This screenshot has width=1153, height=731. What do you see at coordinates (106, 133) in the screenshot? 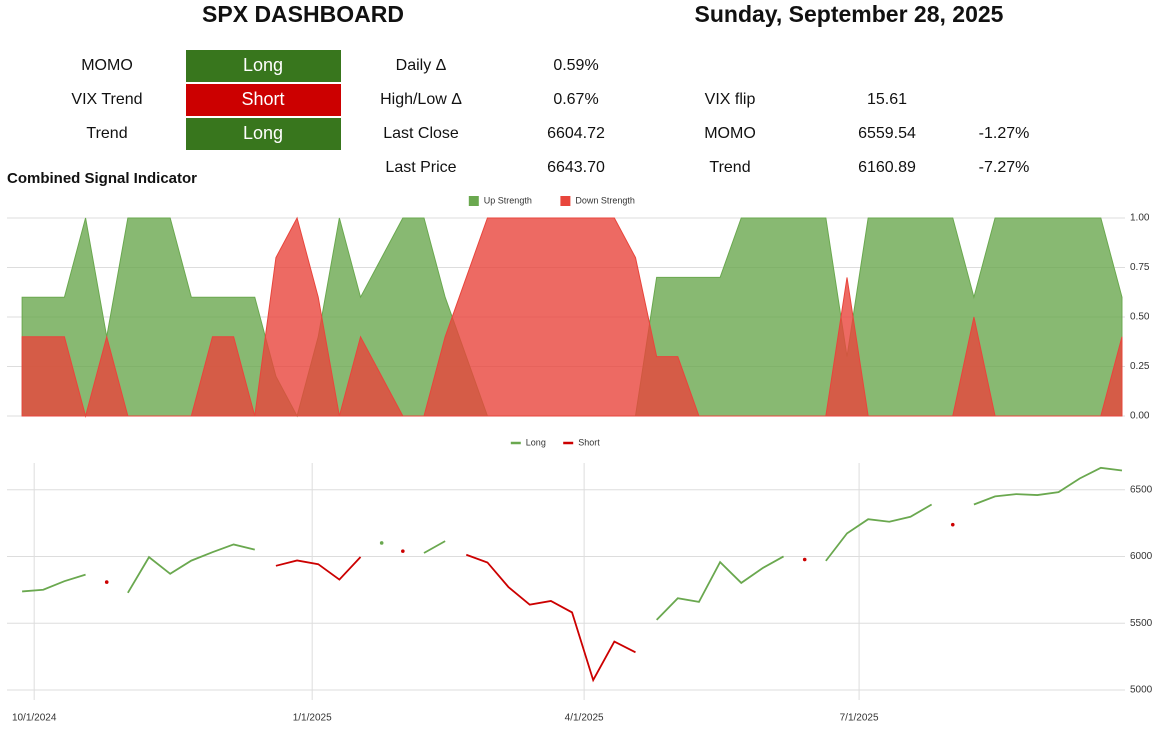
I see `signal-label: Trend` at bounding box center [106, 133].